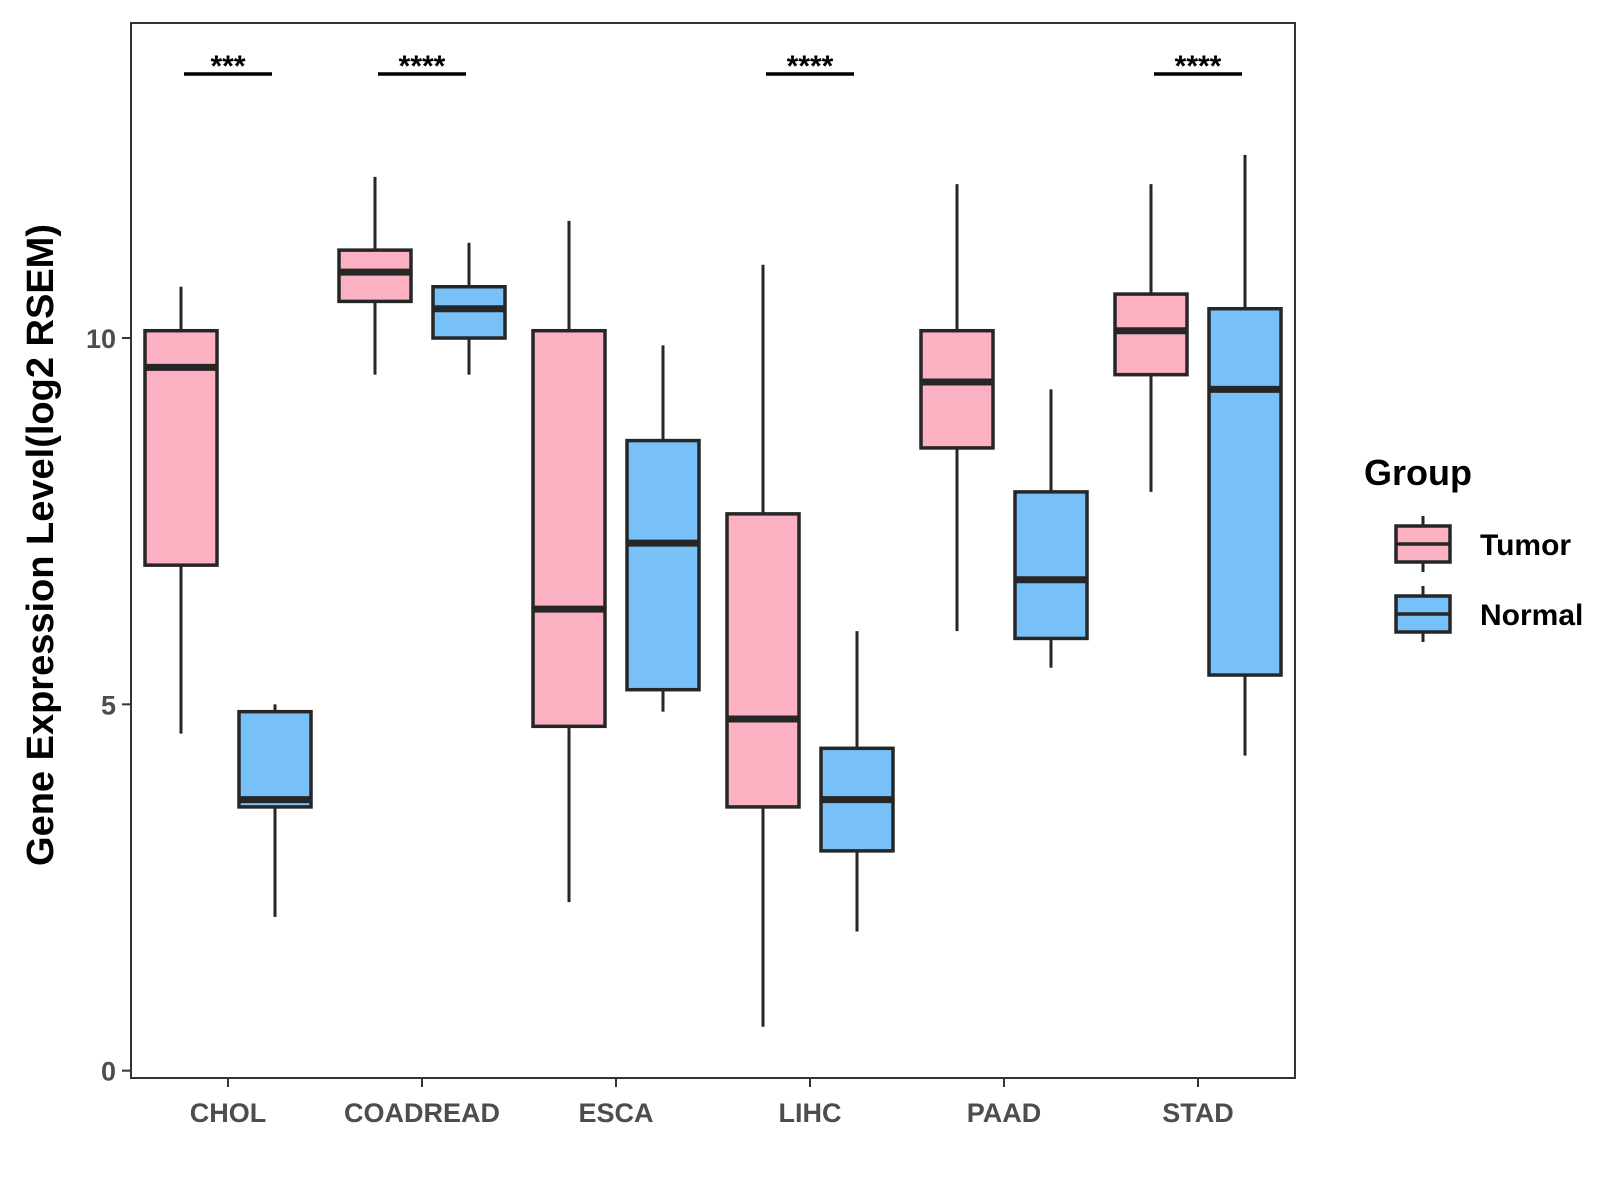 The image size is (1600, 1200). I want to click on iqr-box-normal-chol, so click(275, 759).